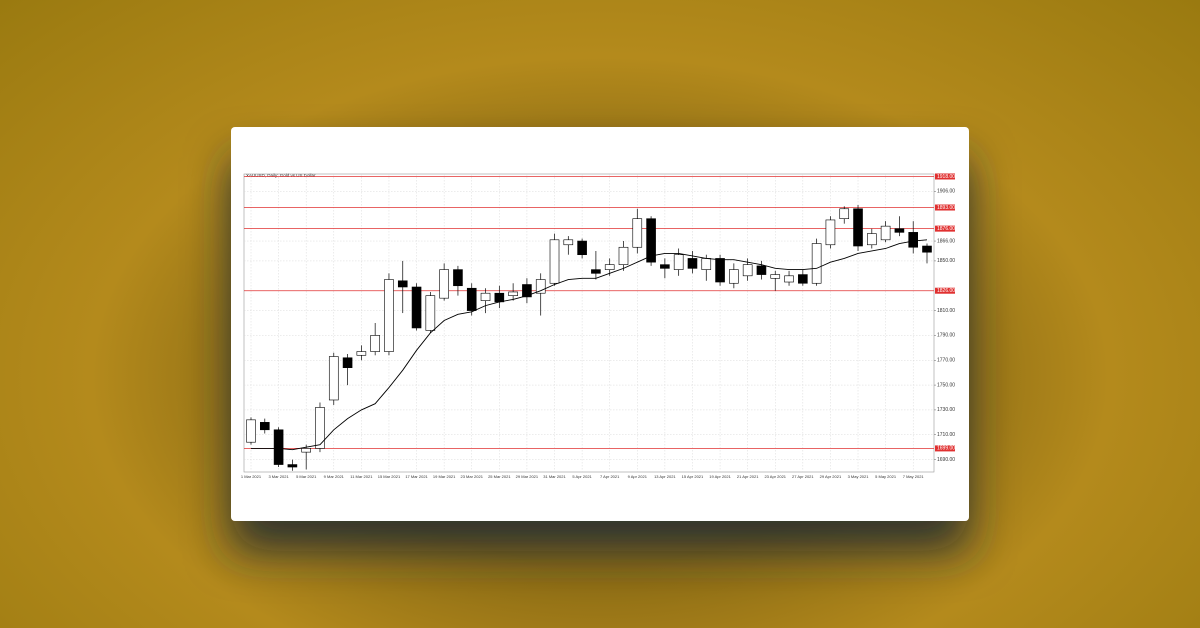 The width and height of the screenshot is (1200, 628). I want to click on level-label: 1918.00, so click(946, 177).